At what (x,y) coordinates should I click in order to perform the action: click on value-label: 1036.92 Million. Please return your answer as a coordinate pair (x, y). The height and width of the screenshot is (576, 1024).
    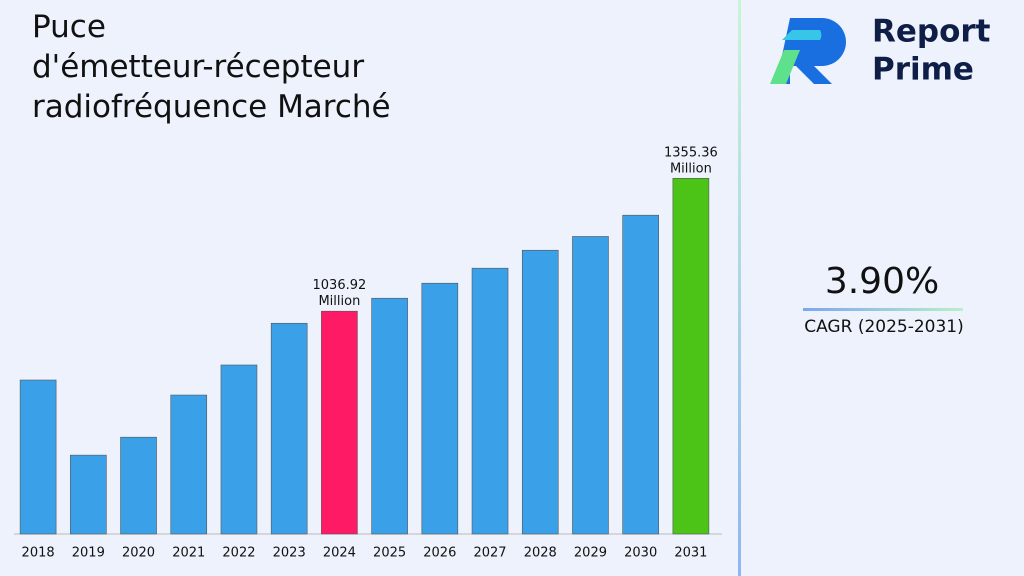
    Looking at the image, I should click on (340, 293).